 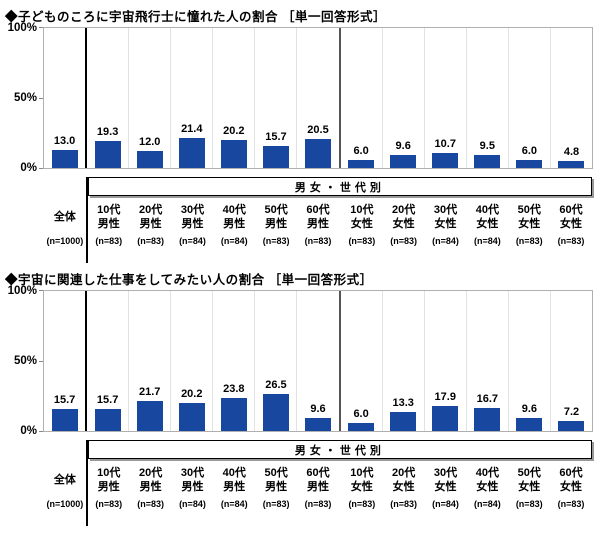 What do you see at coordinates (64, 98) in the screenshot?
I see `grid-column: 13.0` at bounding box center [64, 98].